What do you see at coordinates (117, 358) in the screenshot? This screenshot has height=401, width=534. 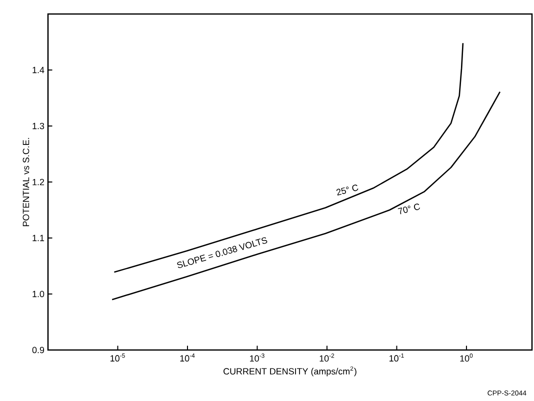 I see `x-tick-label: 10$^{-5}$` at bounding box center [117, 358].